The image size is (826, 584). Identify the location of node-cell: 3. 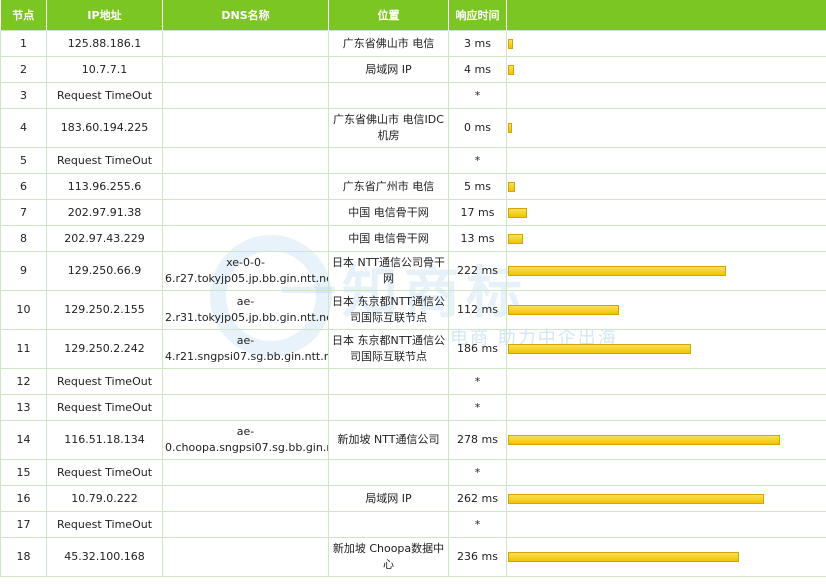
(23, 95).